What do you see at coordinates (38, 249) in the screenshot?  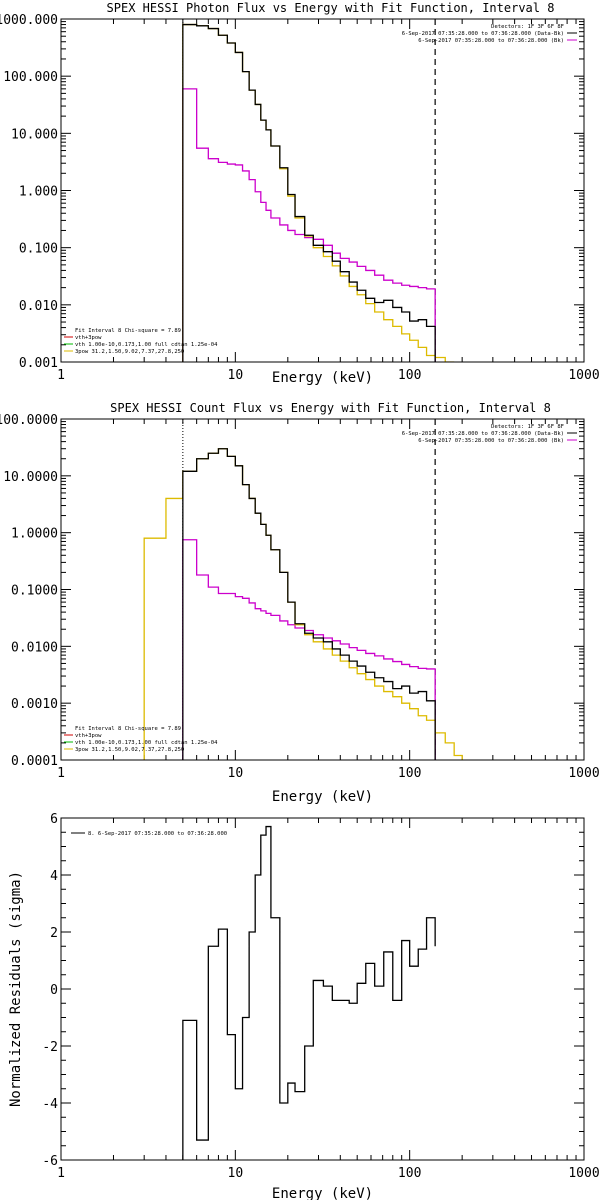 I see `y-tick-label: 0.100` at bounding box center [38, 249].